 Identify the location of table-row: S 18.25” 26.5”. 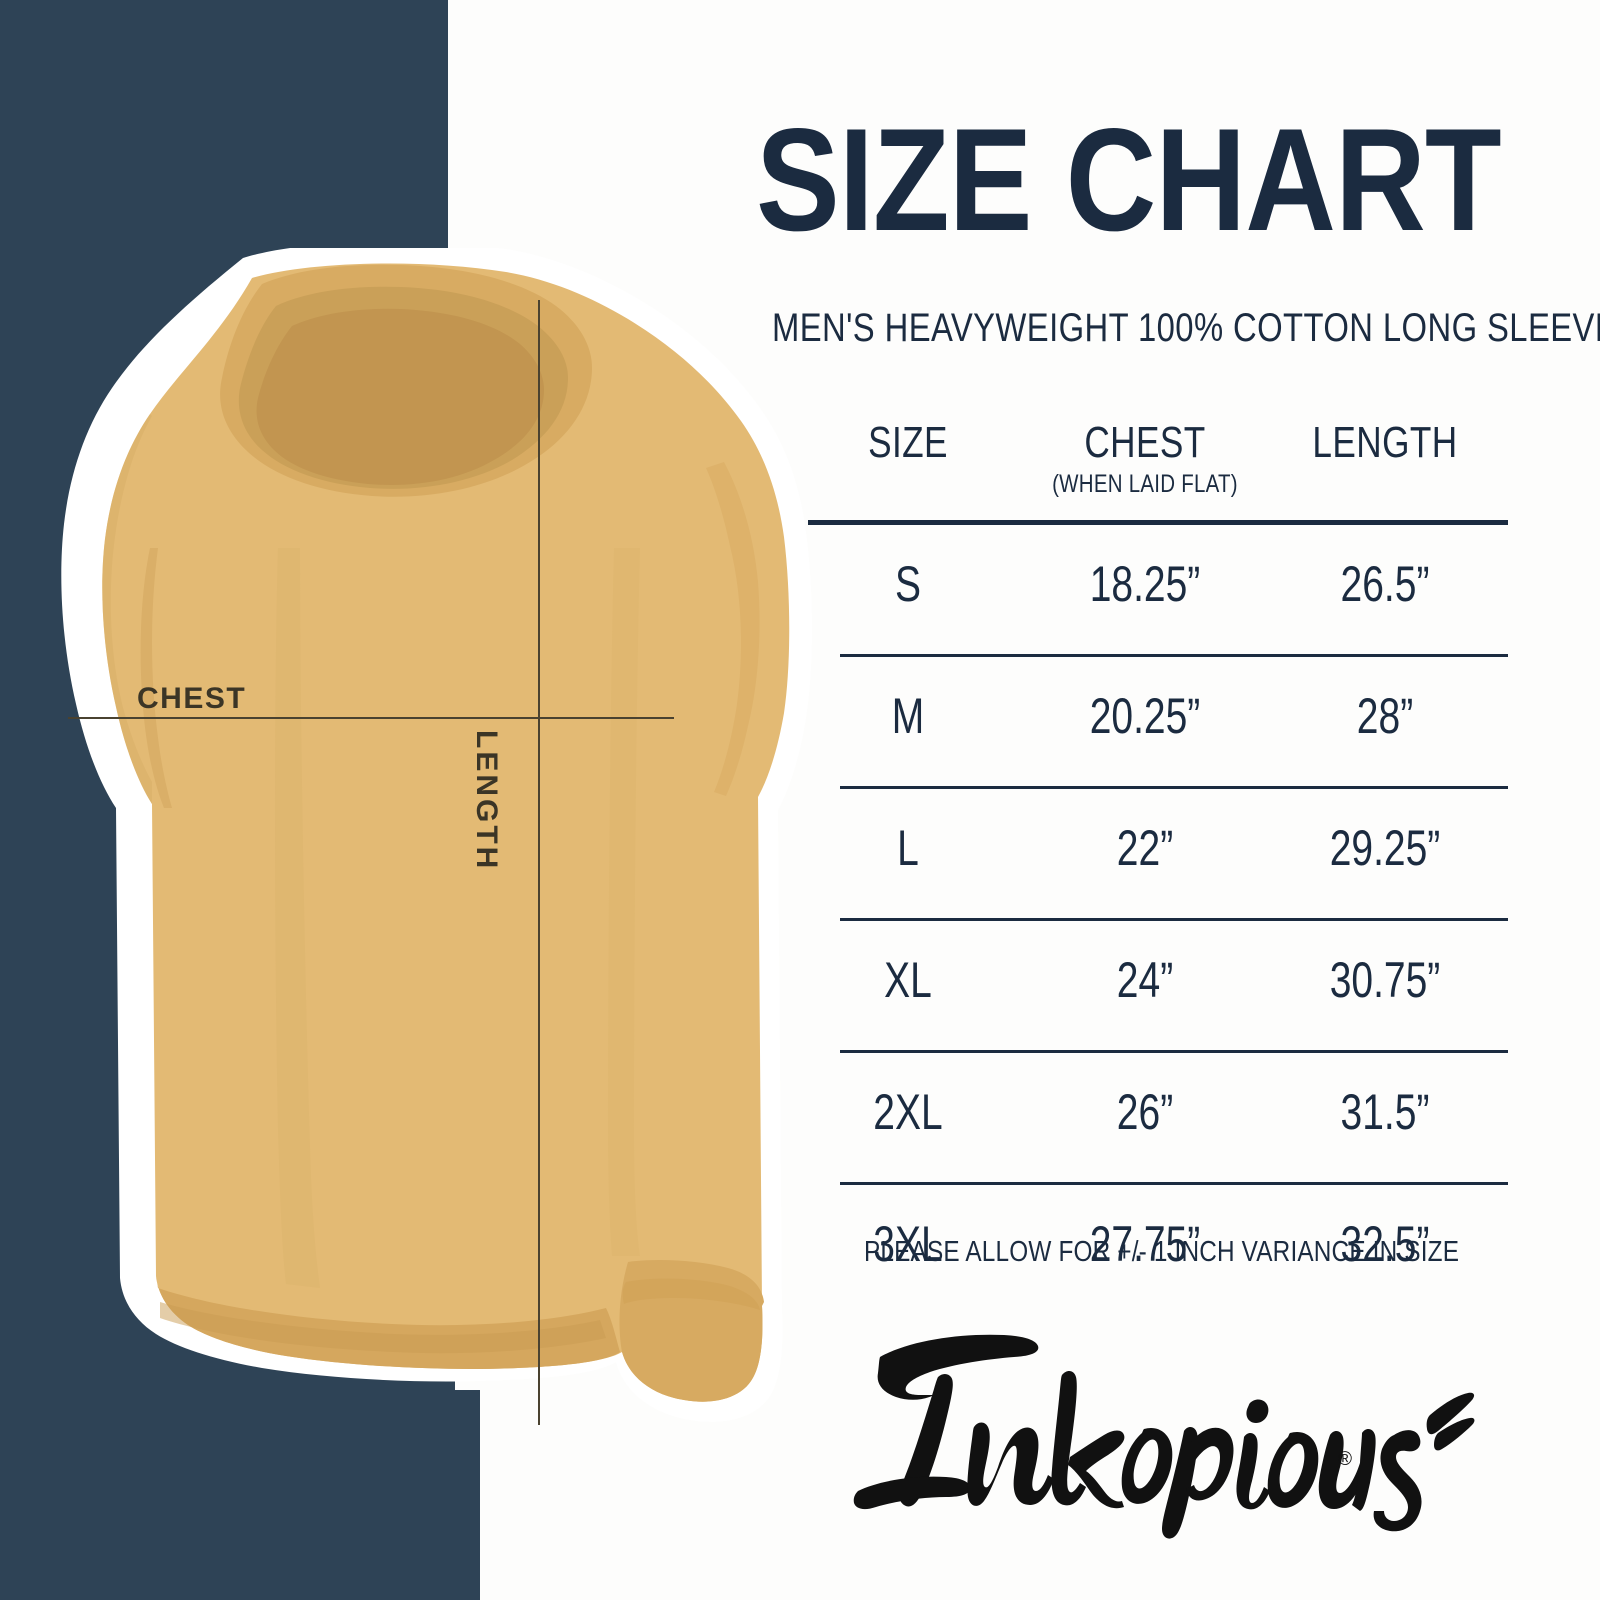
(1158, 591).